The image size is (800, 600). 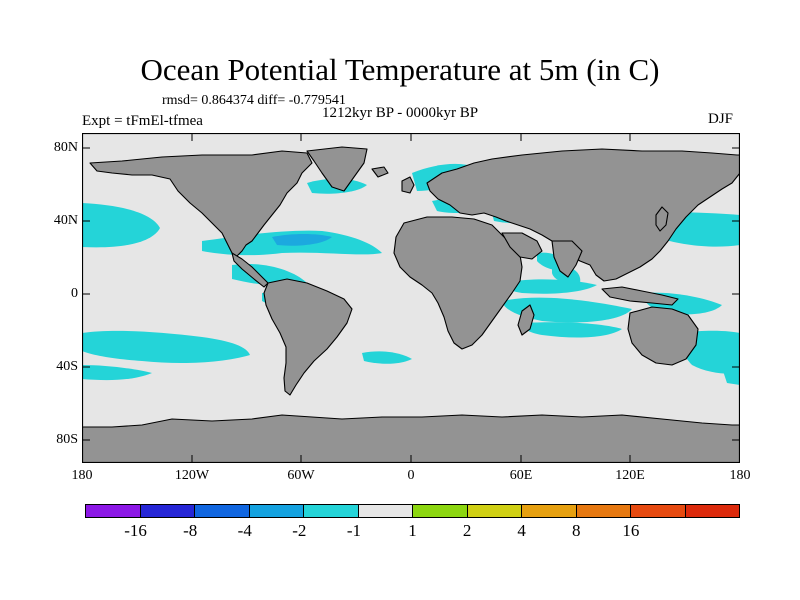 I want to click on lon-label-60w: 60W, so click(x=301, y=475).